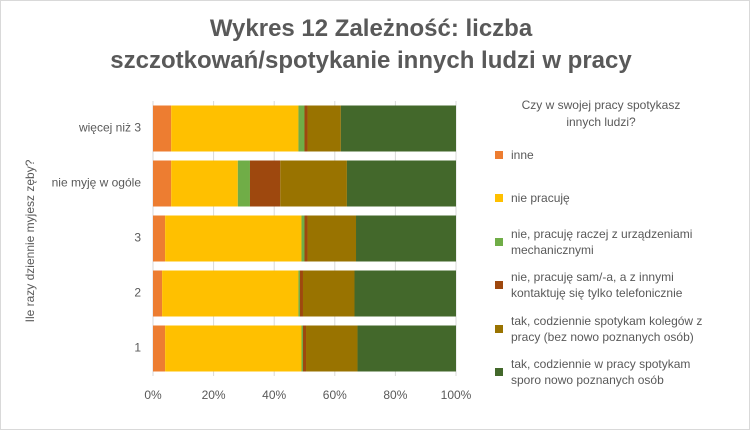 This screenshot has width=750, height=430. I want to click on x-tick-label: 0%, so click(153, 395).